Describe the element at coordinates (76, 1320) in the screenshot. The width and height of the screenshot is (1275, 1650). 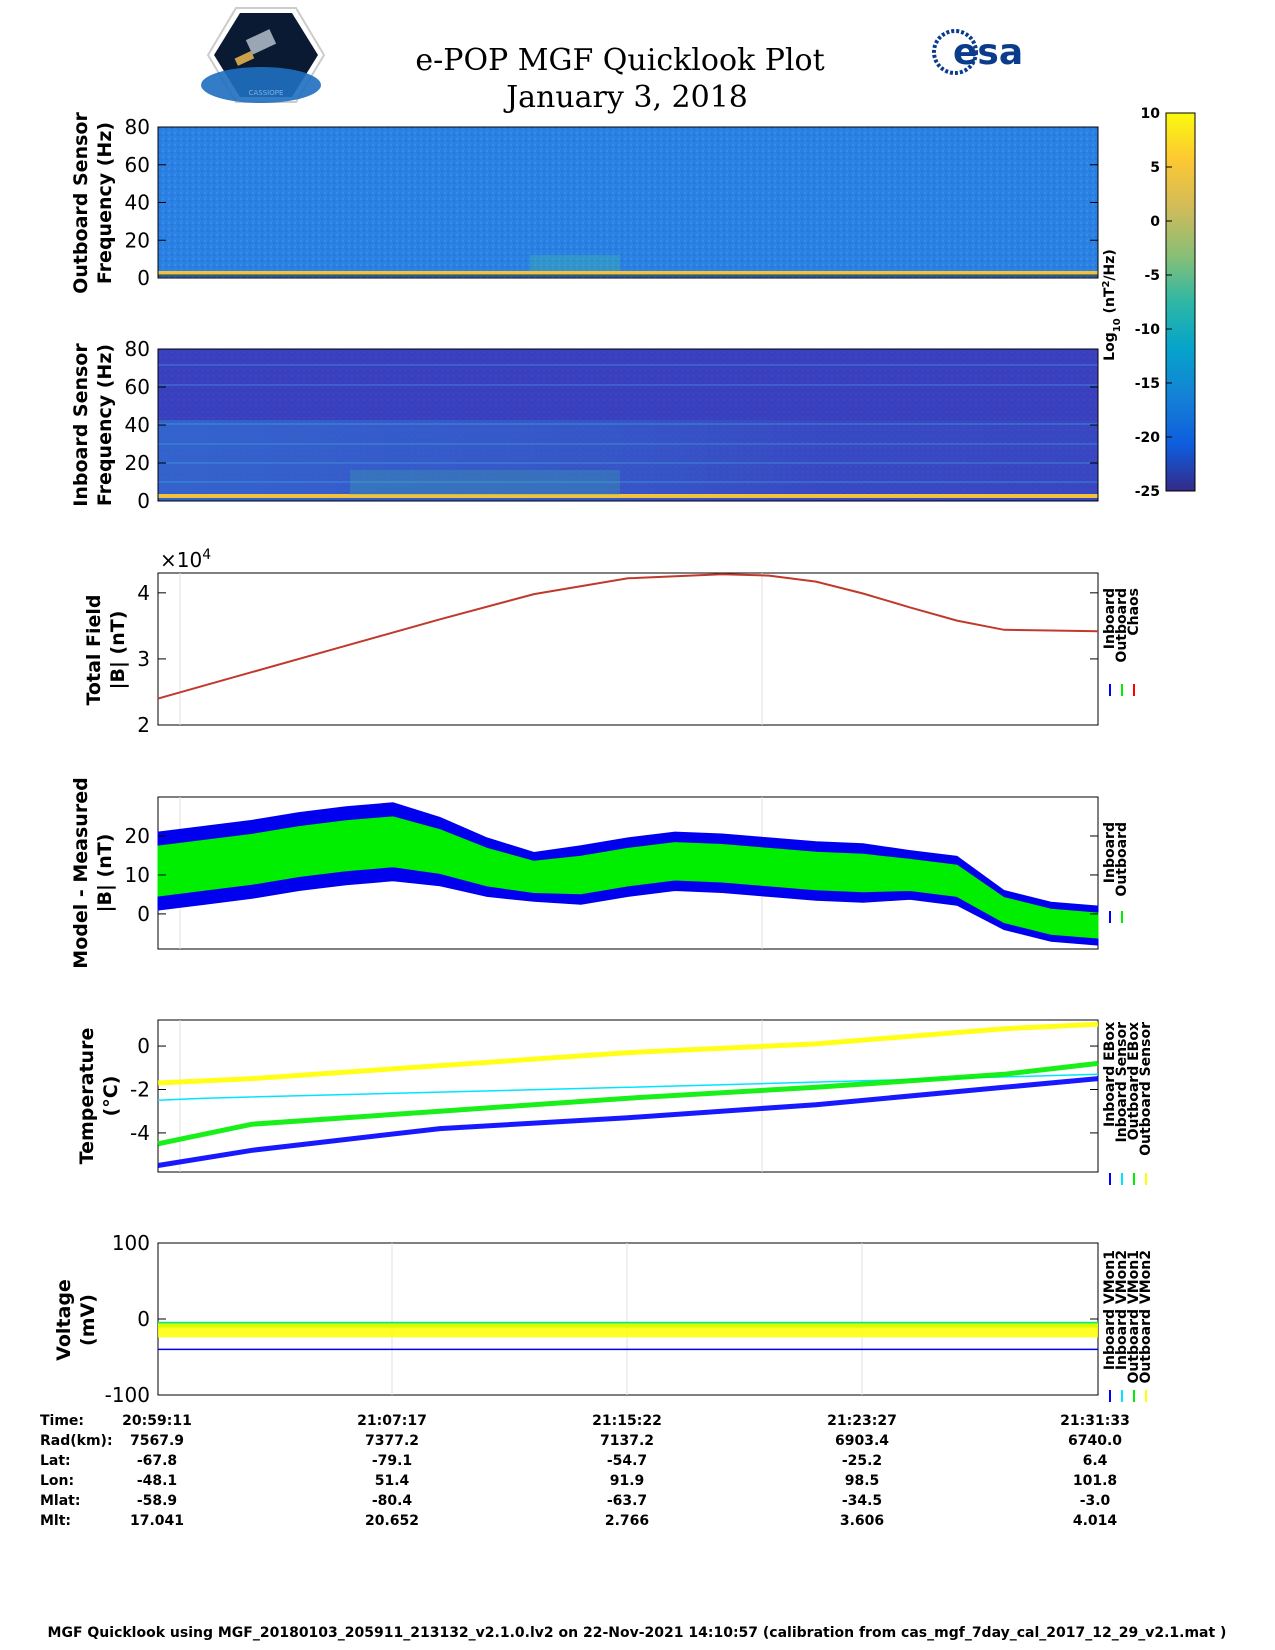
I see `voltage-ylabel: Voltage (mV)` at that location.